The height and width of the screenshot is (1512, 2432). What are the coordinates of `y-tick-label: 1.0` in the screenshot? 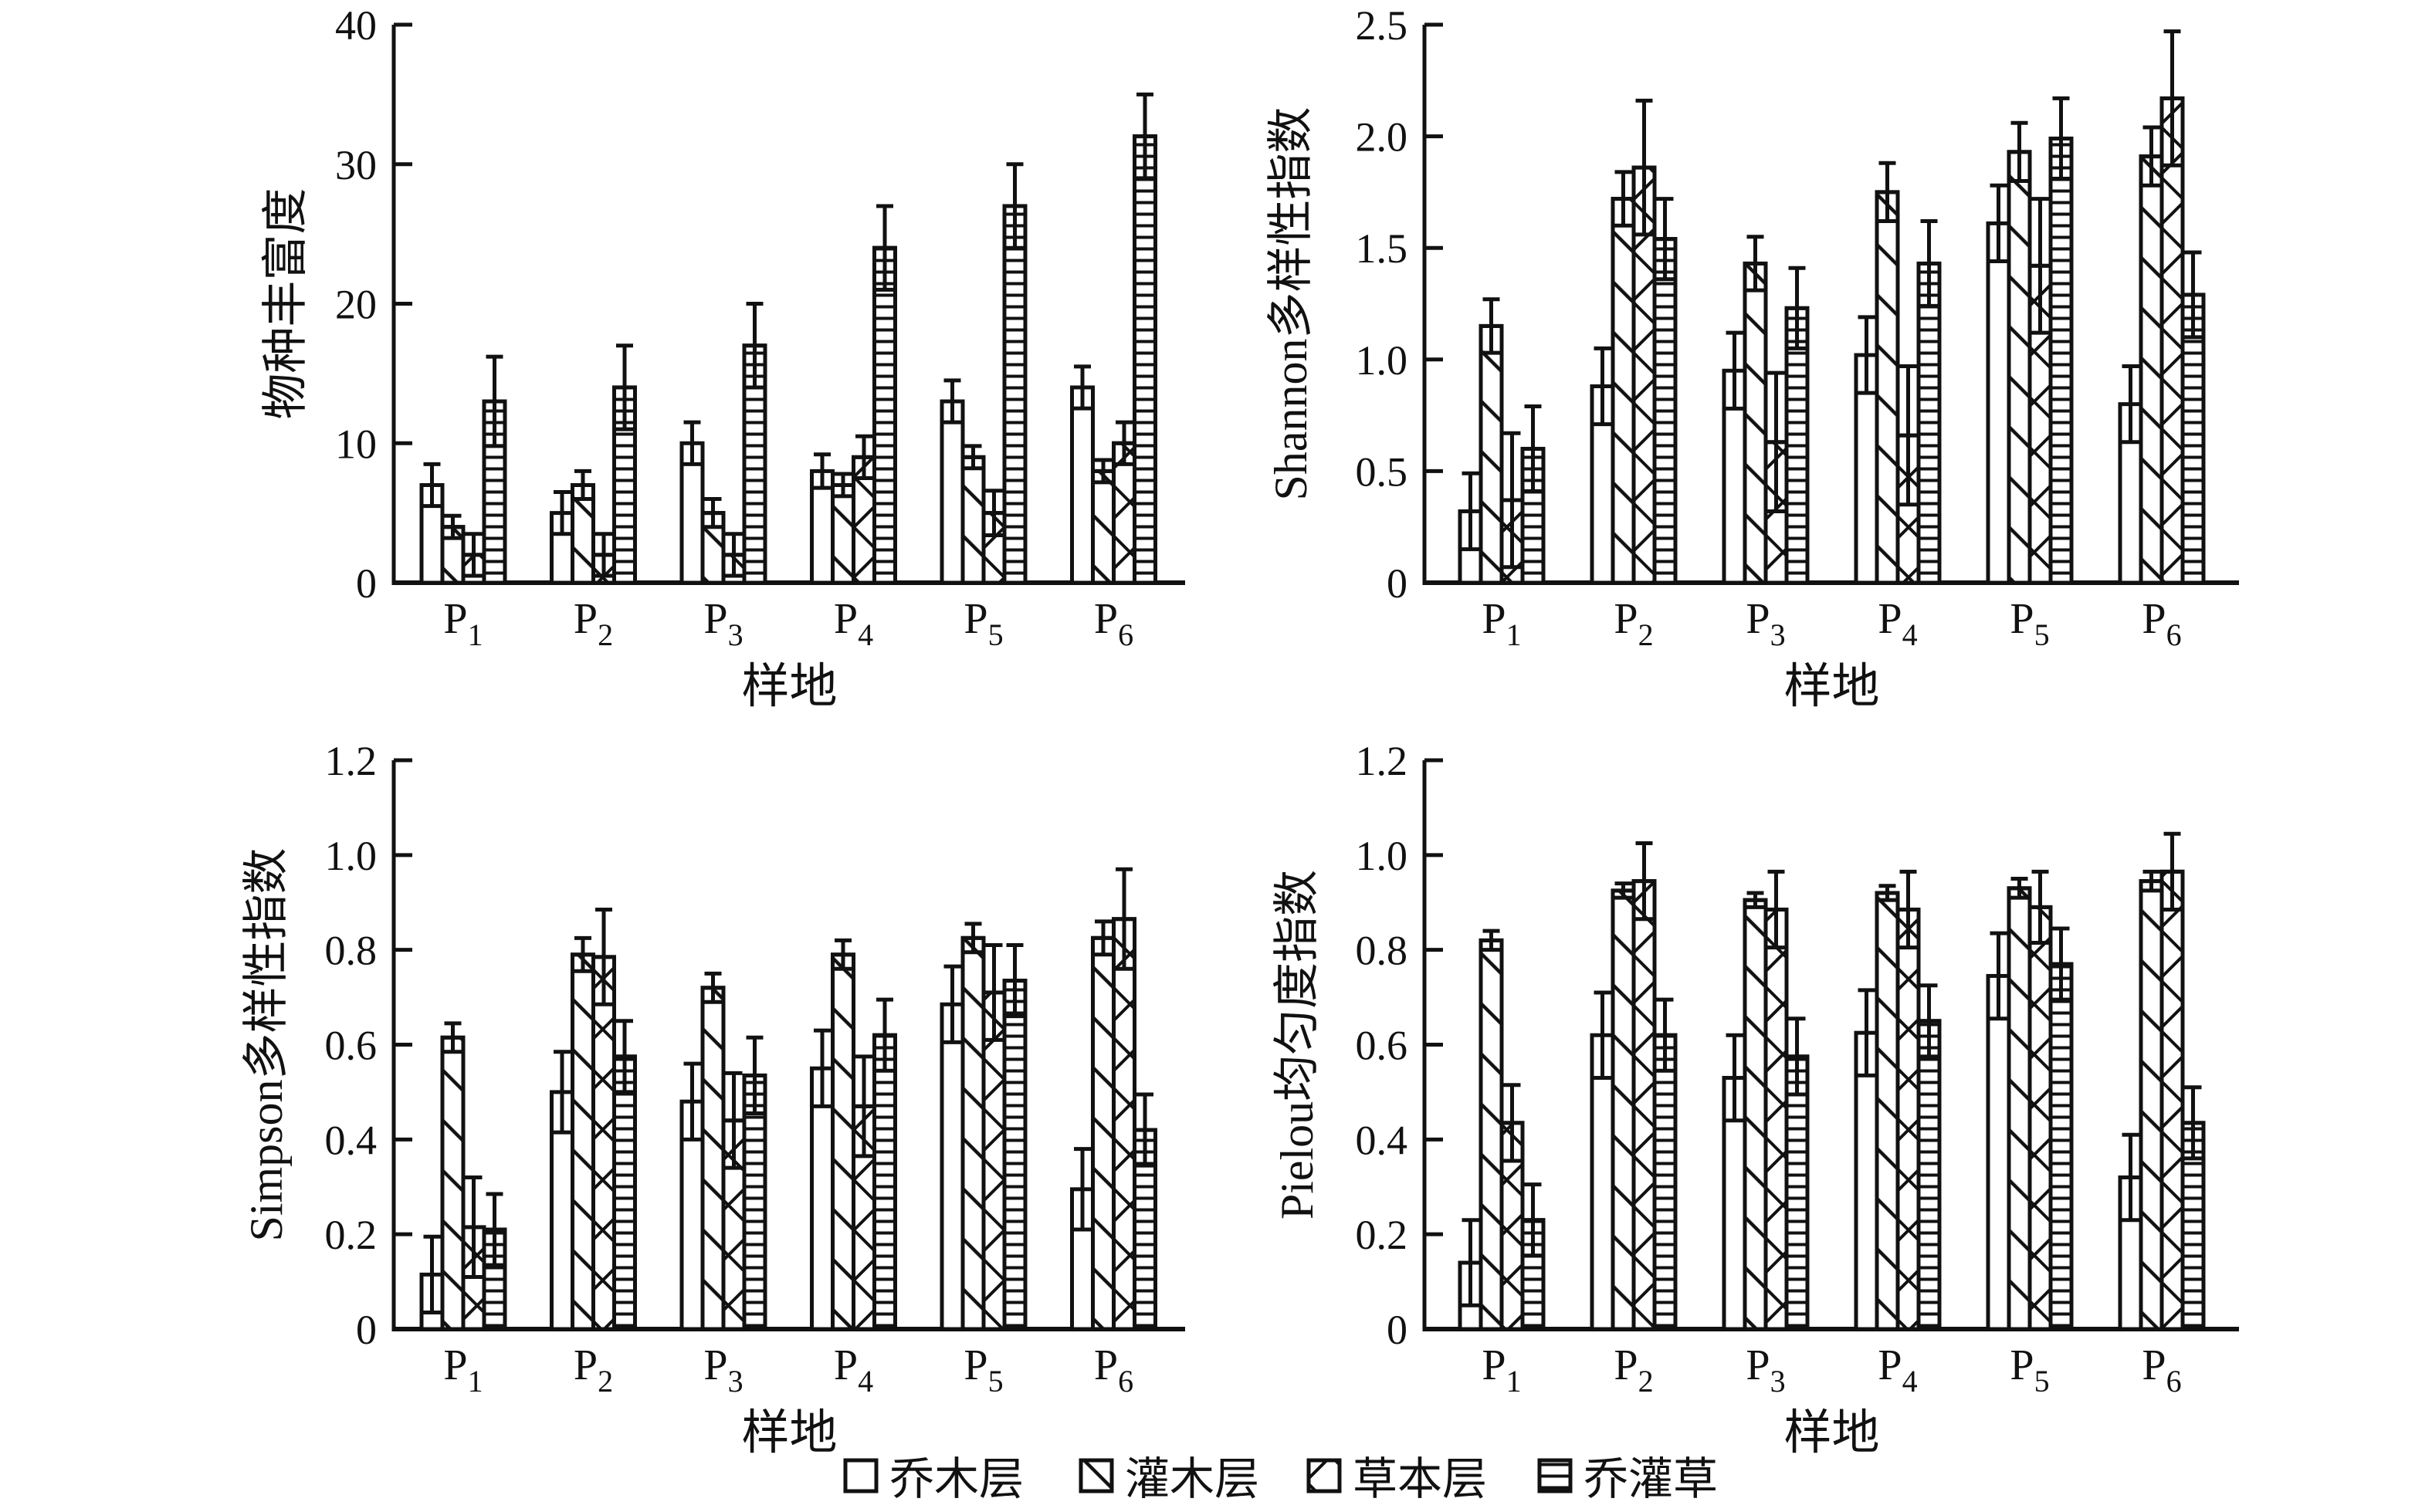 It's located at (1382, 360).